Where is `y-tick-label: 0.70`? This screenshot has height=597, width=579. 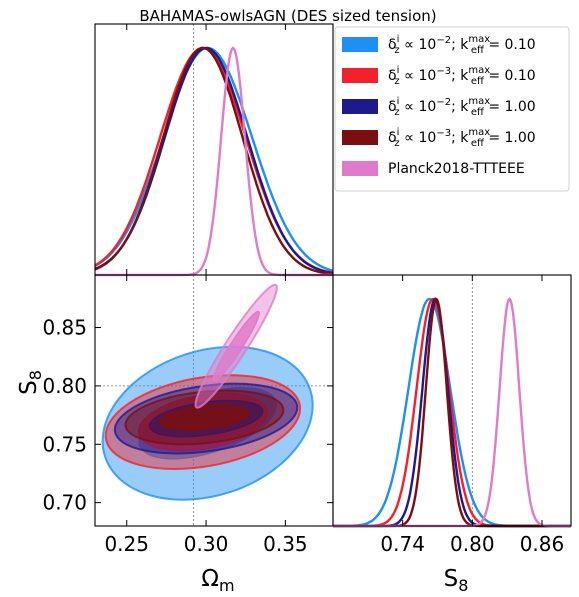 y-tick-label: 0.70 is located at coordinates (64, 503).